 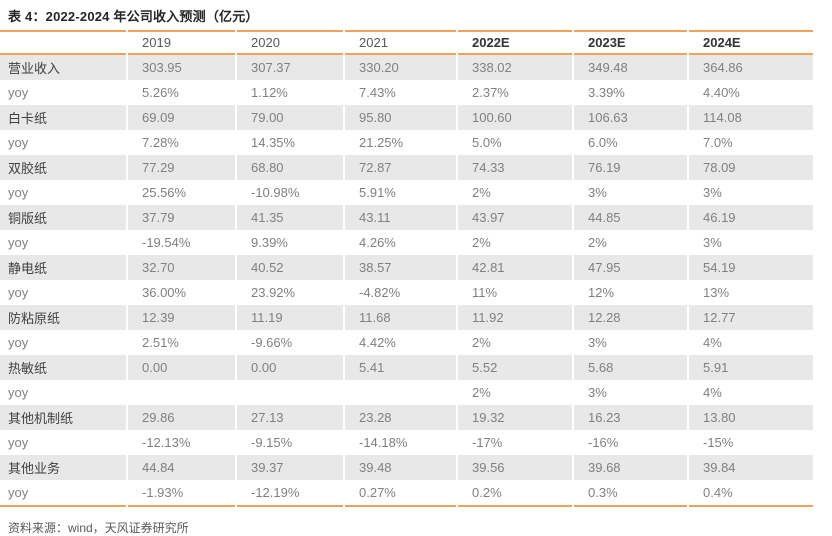 I want to click on cell-value: -12.13%, so click(x=181, y=442).